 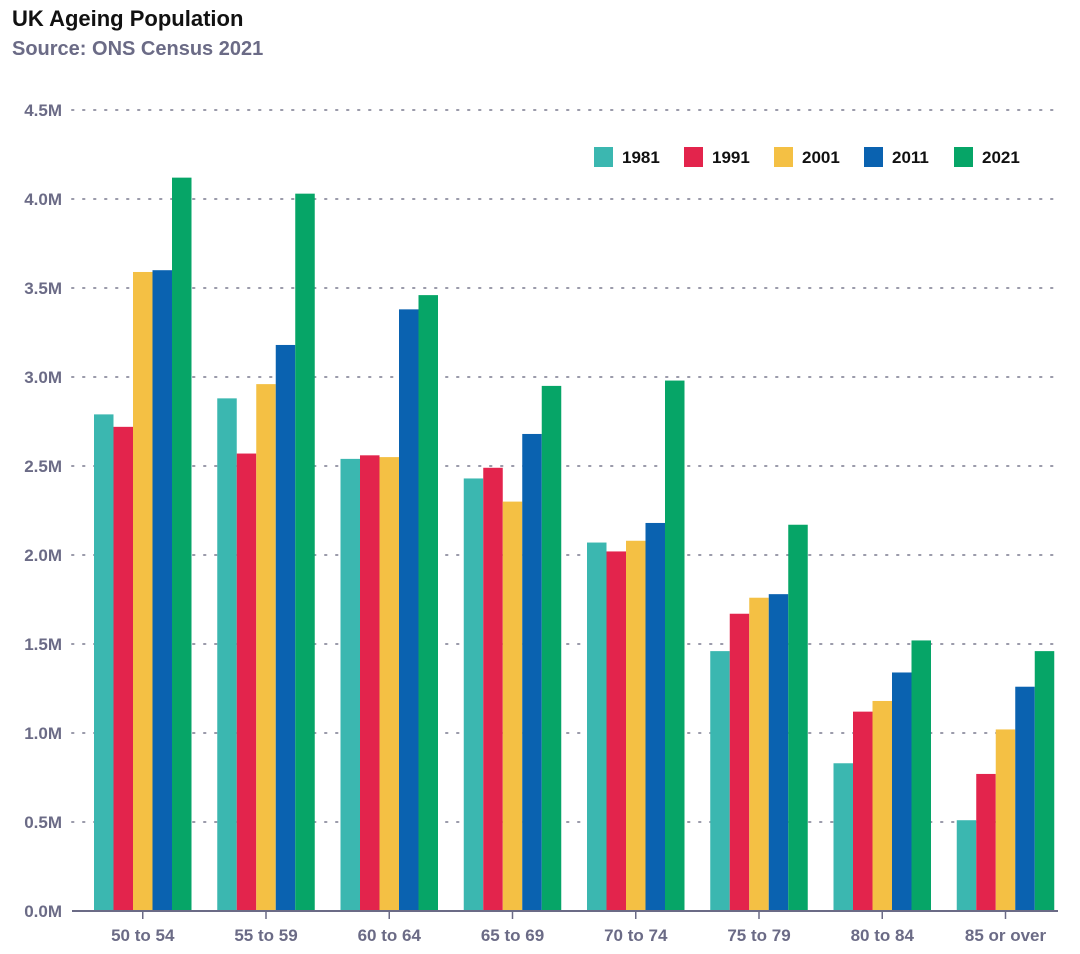 I want to click on x-tick-label: 70 to 74, so click(x=636, y=935).